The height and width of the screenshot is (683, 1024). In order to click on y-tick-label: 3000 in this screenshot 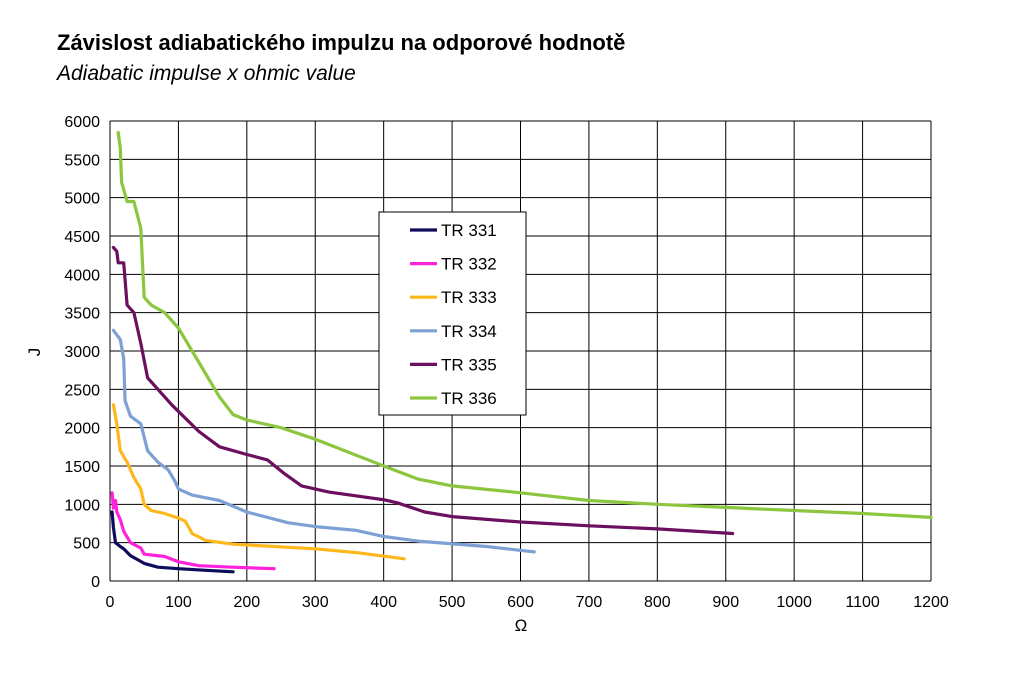, I will do `click(82, 352)`.